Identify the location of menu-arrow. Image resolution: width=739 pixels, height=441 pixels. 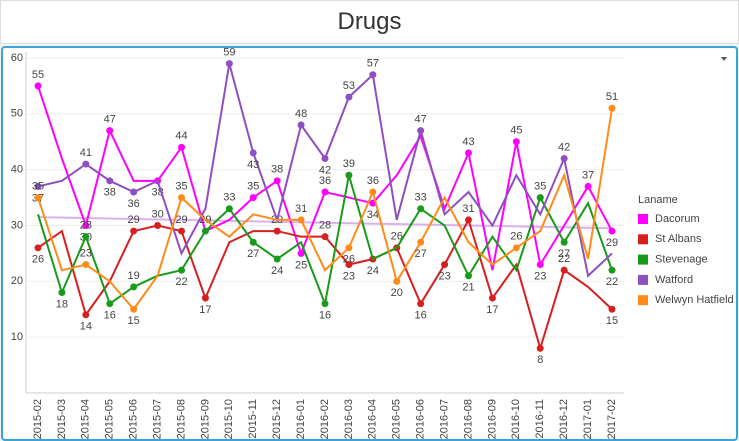
(724, 59).